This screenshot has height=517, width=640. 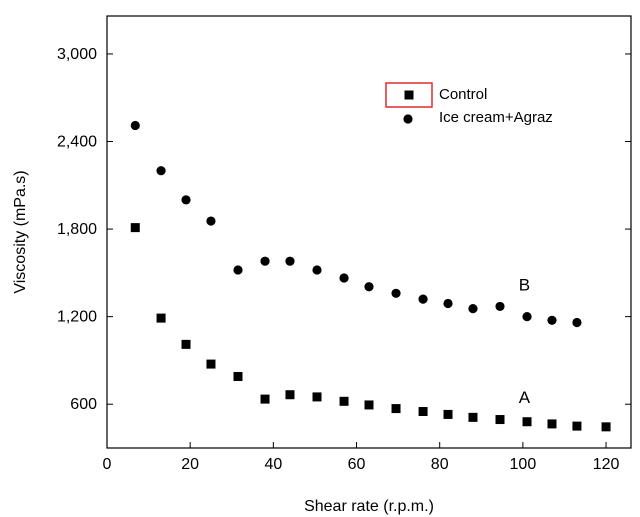 I want to click on x-axis-ticks: 0 20 40 60 80 100 120, so click(x=361, y=457).